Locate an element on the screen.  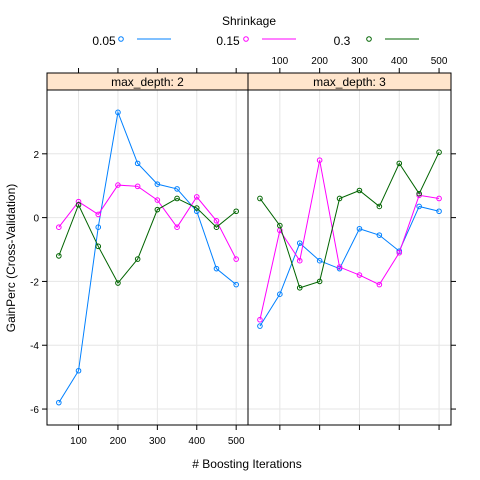
legend-label: 0.15 is located at coordinates (228, 41).